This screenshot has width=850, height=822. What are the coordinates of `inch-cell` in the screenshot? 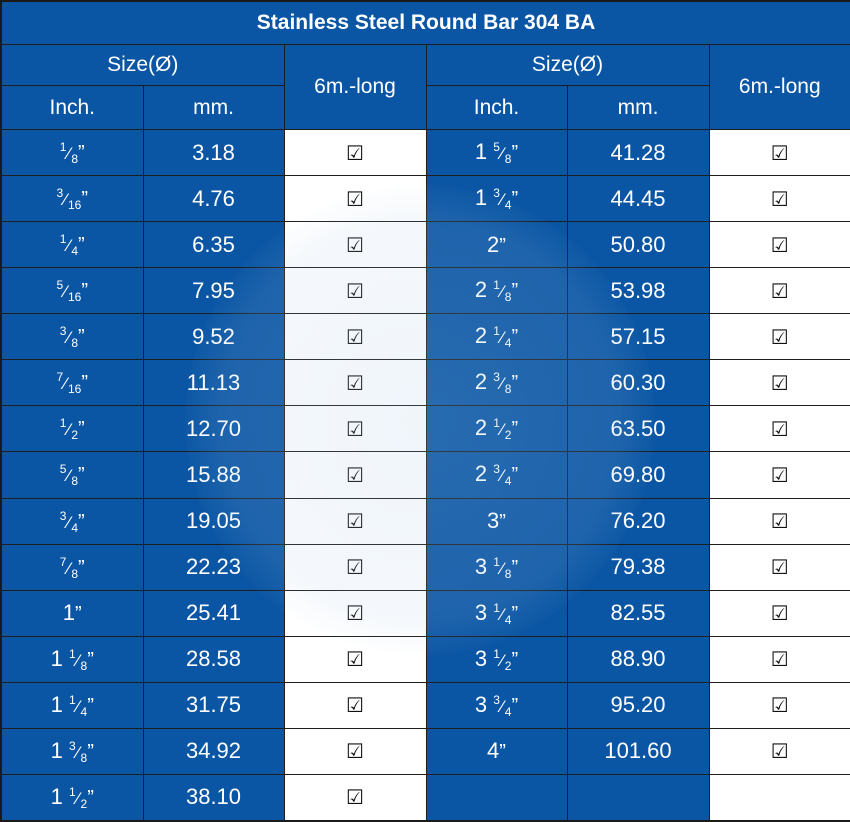 It's located at (496, 797).